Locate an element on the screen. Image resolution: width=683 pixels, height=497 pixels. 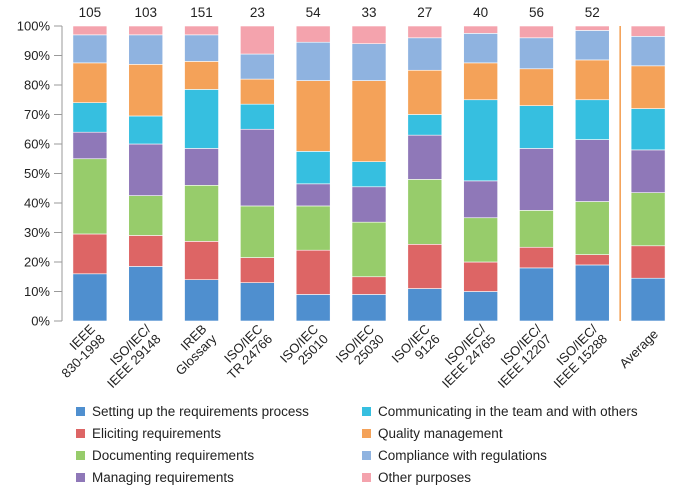
x-tick-label: ISO/IEC/IEEE 15288 is located at coordinates (576, 356).